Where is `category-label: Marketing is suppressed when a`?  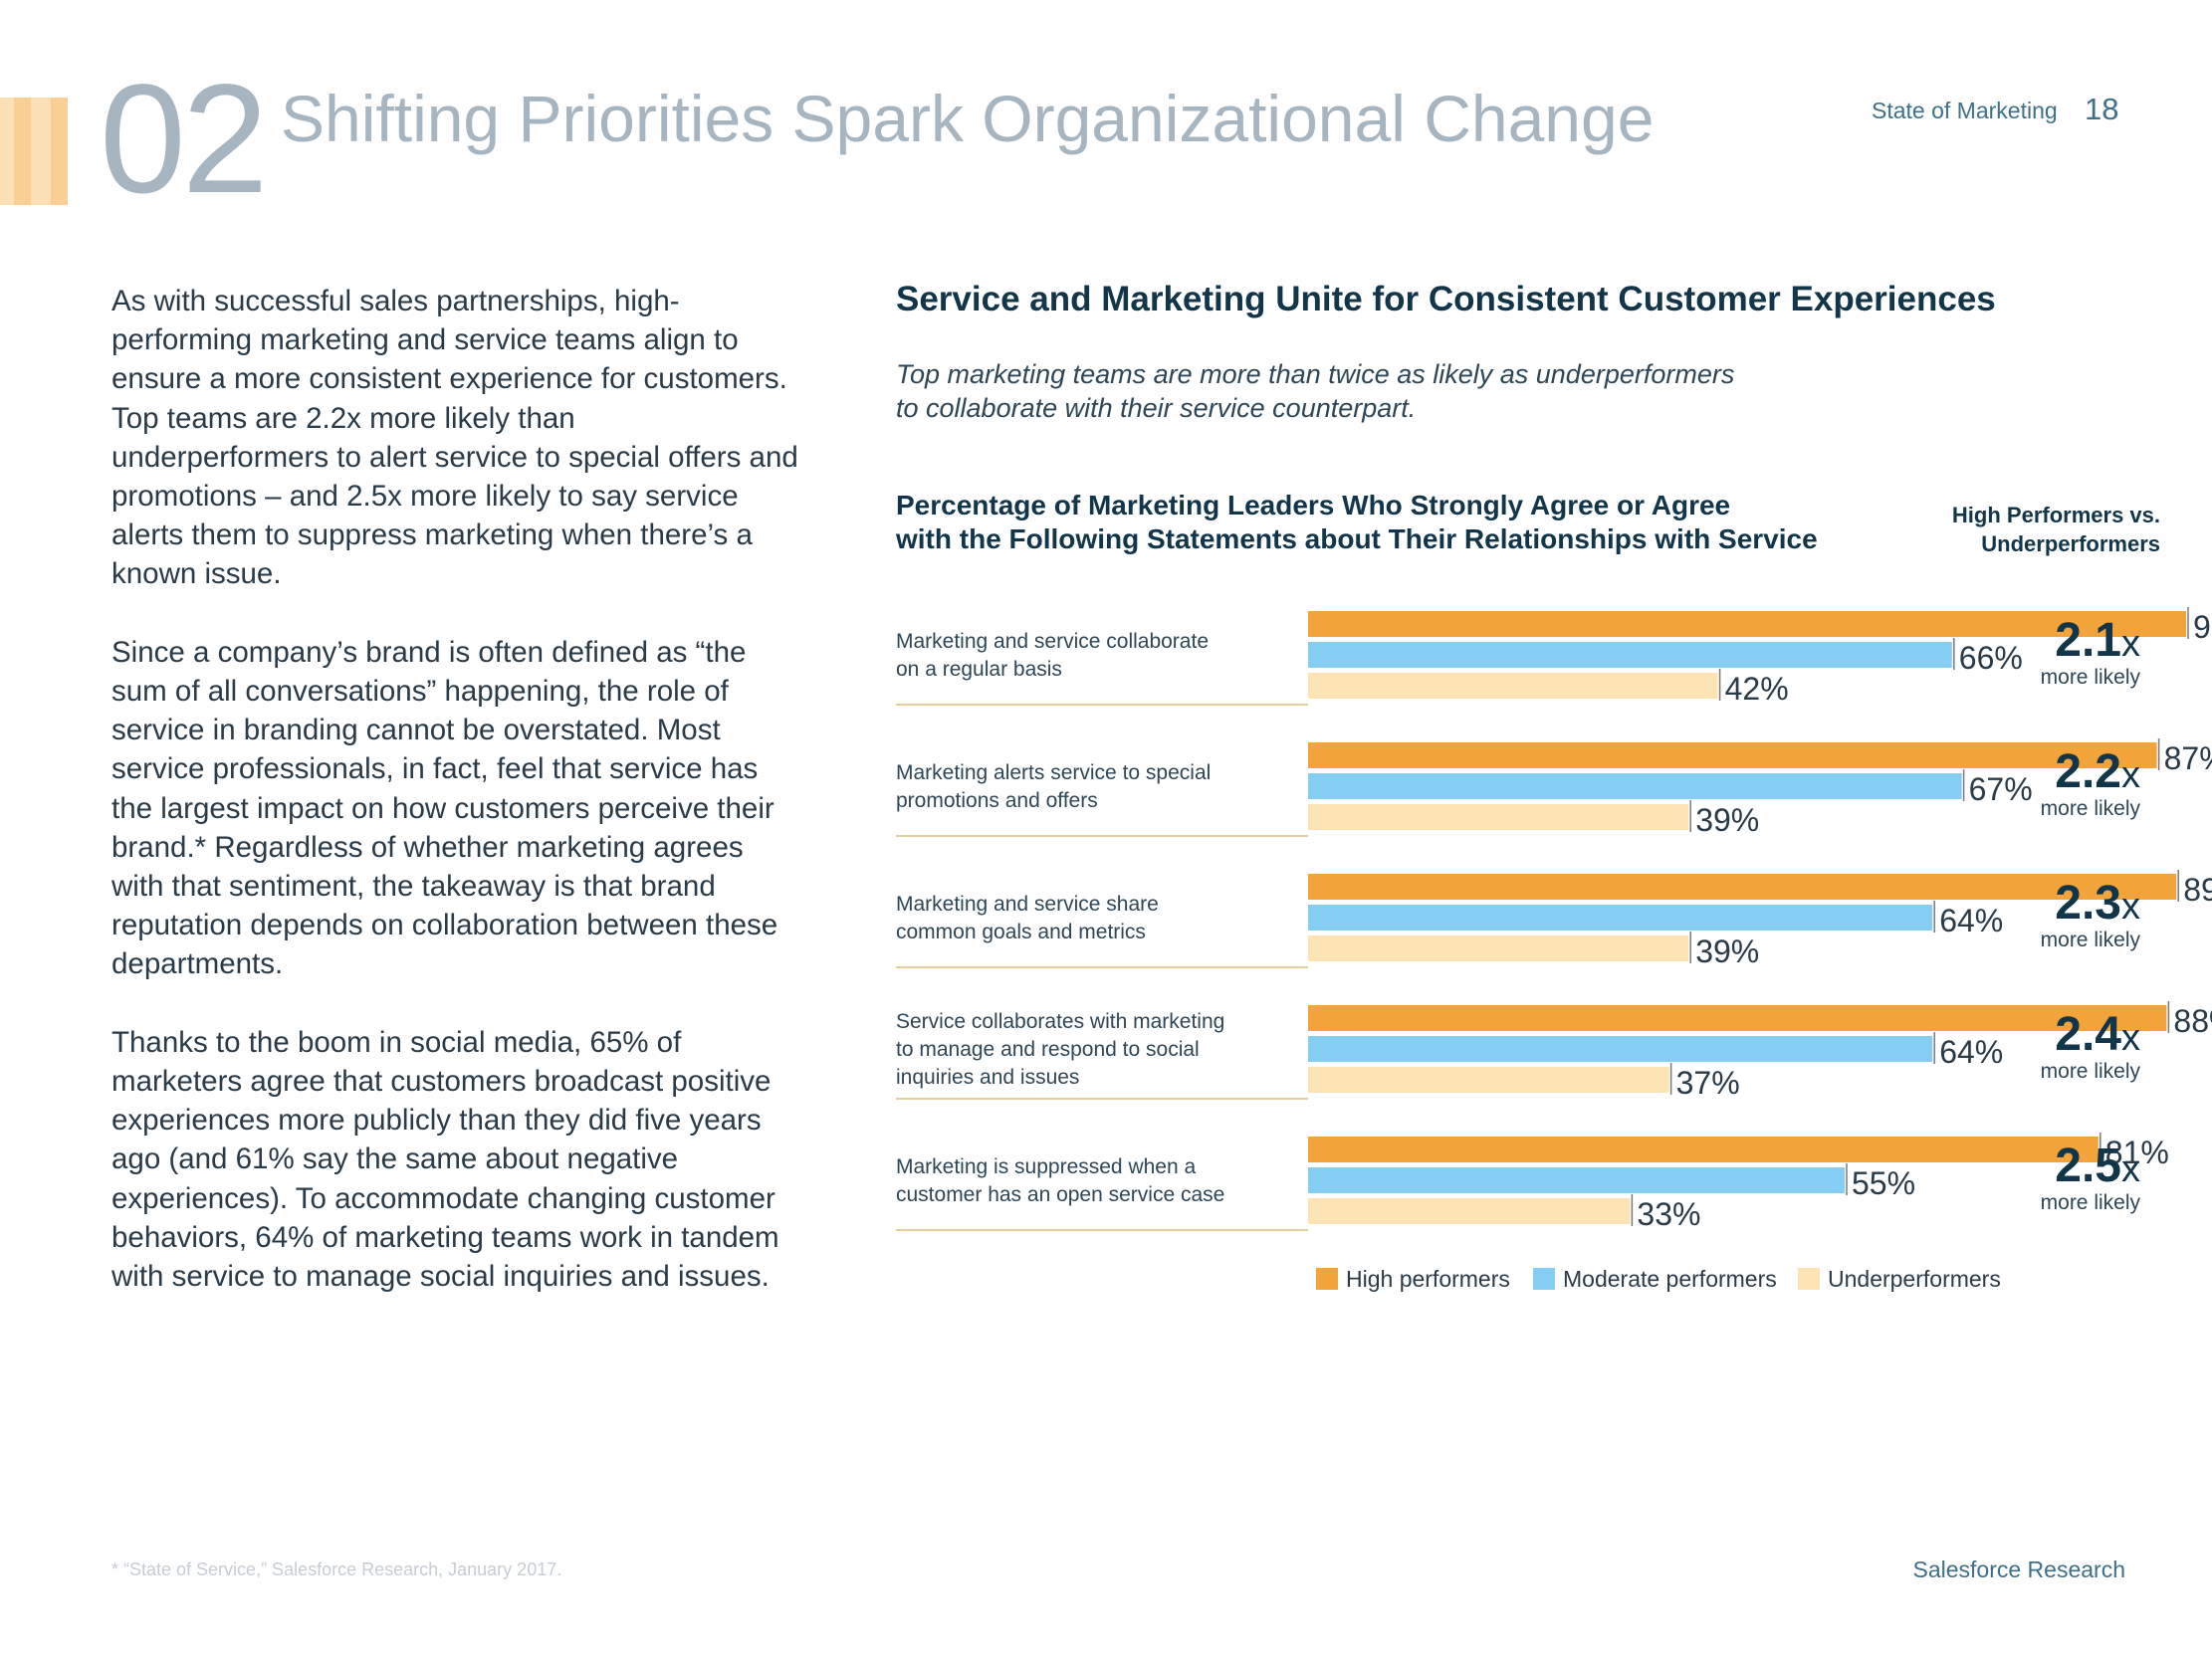 category-label: Marketing is suppressed when a is located at coordinates (1046, 1166).